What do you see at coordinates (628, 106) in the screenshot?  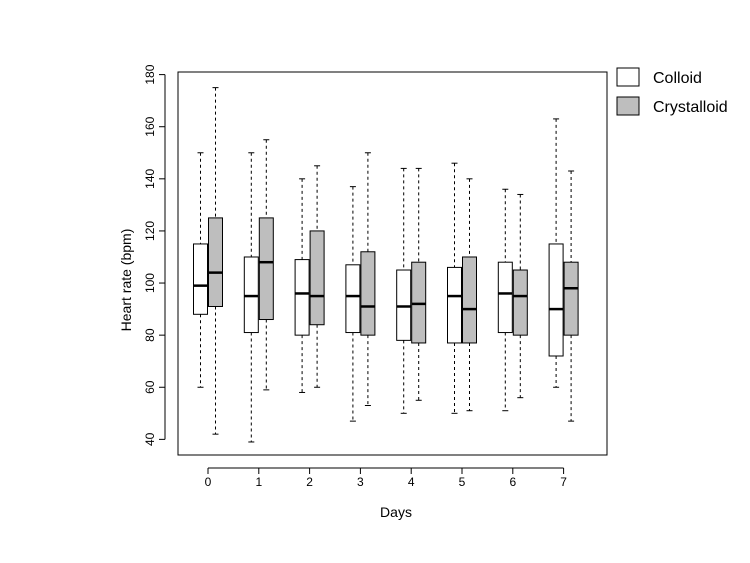 I see `legend-swatch-crystalloid` at bounding box center [628, 106].